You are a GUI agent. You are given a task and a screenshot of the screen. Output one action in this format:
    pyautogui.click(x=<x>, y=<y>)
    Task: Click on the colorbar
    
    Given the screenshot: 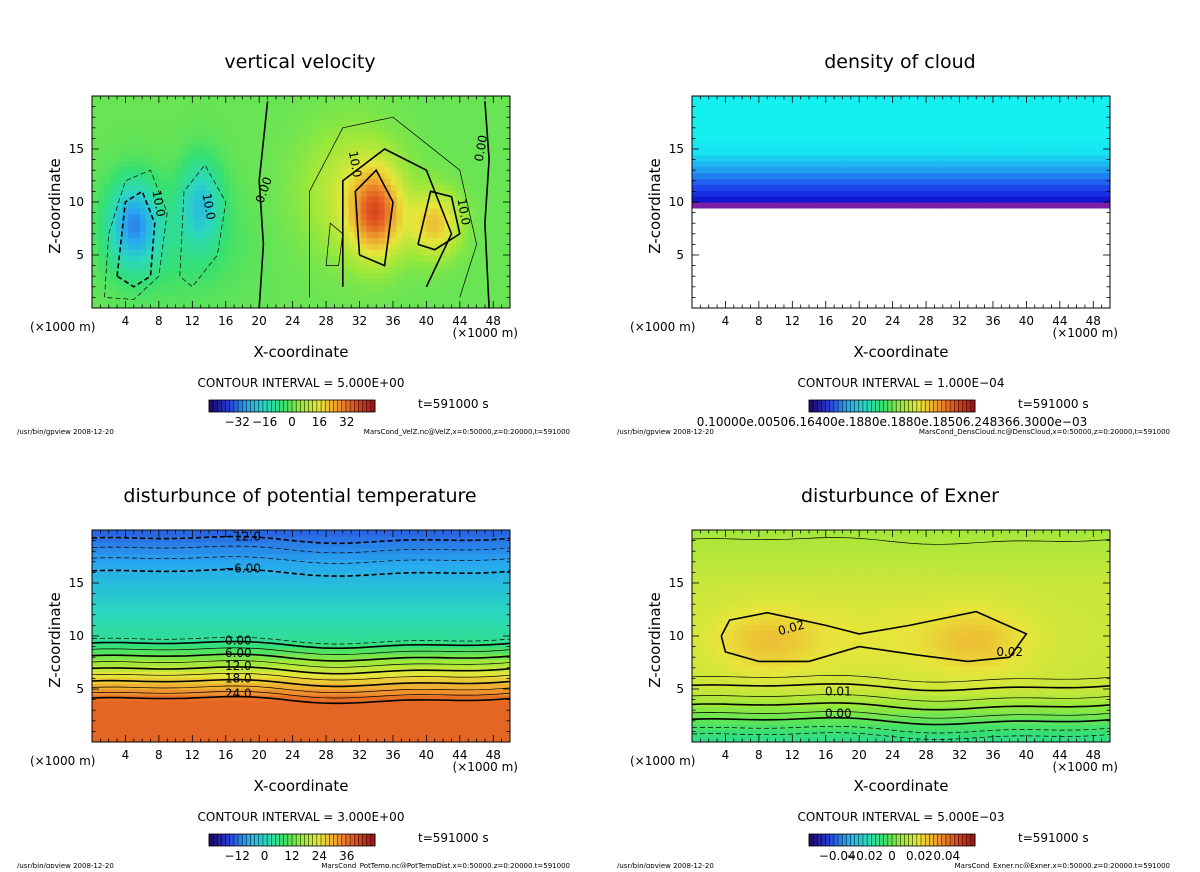 What is the action you would take?
    pyautogui.click(x=292, y=406)
    